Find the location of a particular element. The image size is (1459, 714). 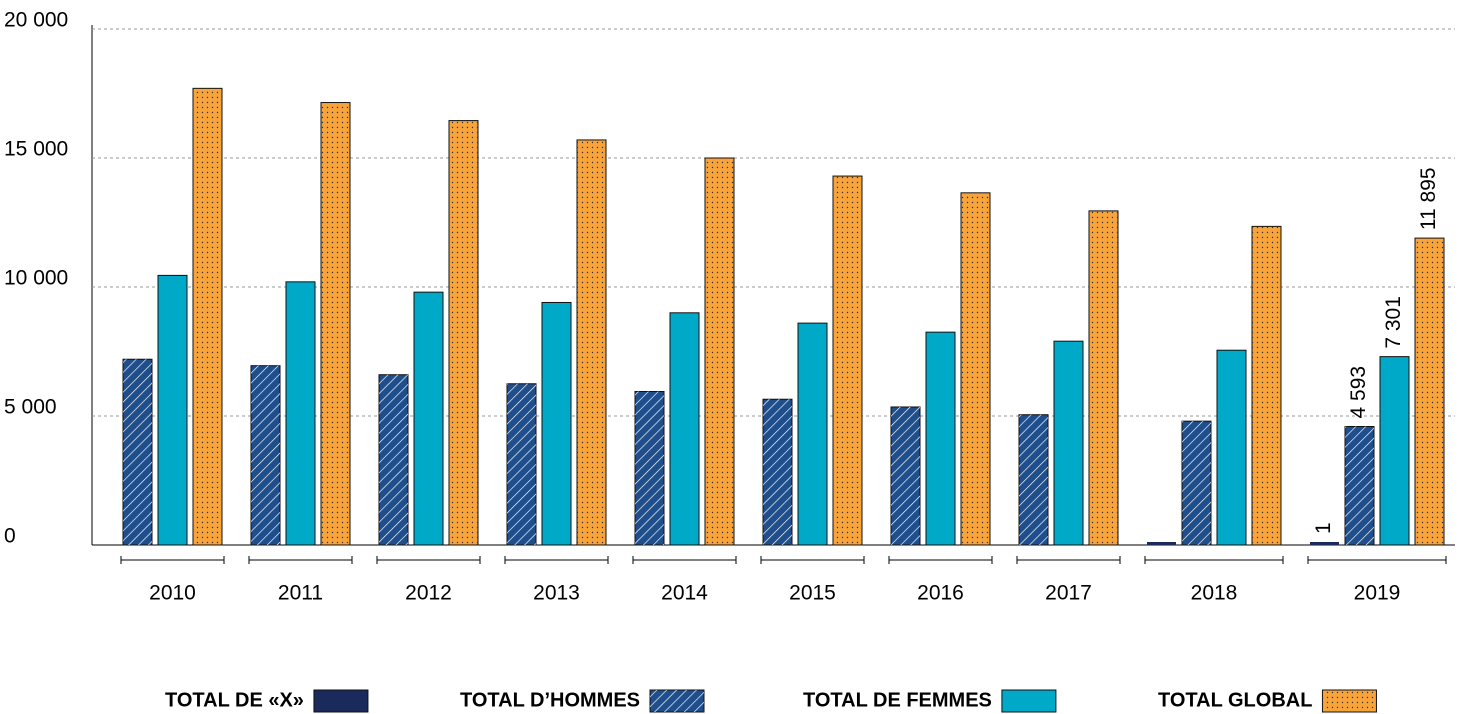

legend-label: TOTAL DE FEMMES is located at coordinates (897, 700).